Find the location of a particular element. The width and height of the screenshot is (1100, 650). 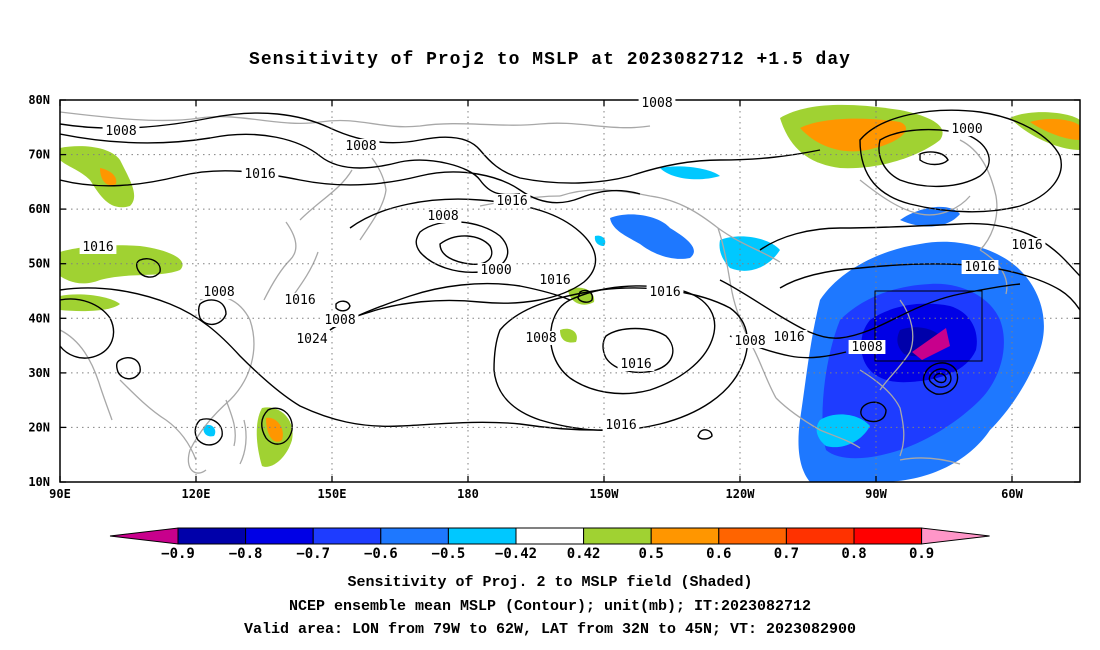

lat-label: 40N is located at coordinates (39, 318).